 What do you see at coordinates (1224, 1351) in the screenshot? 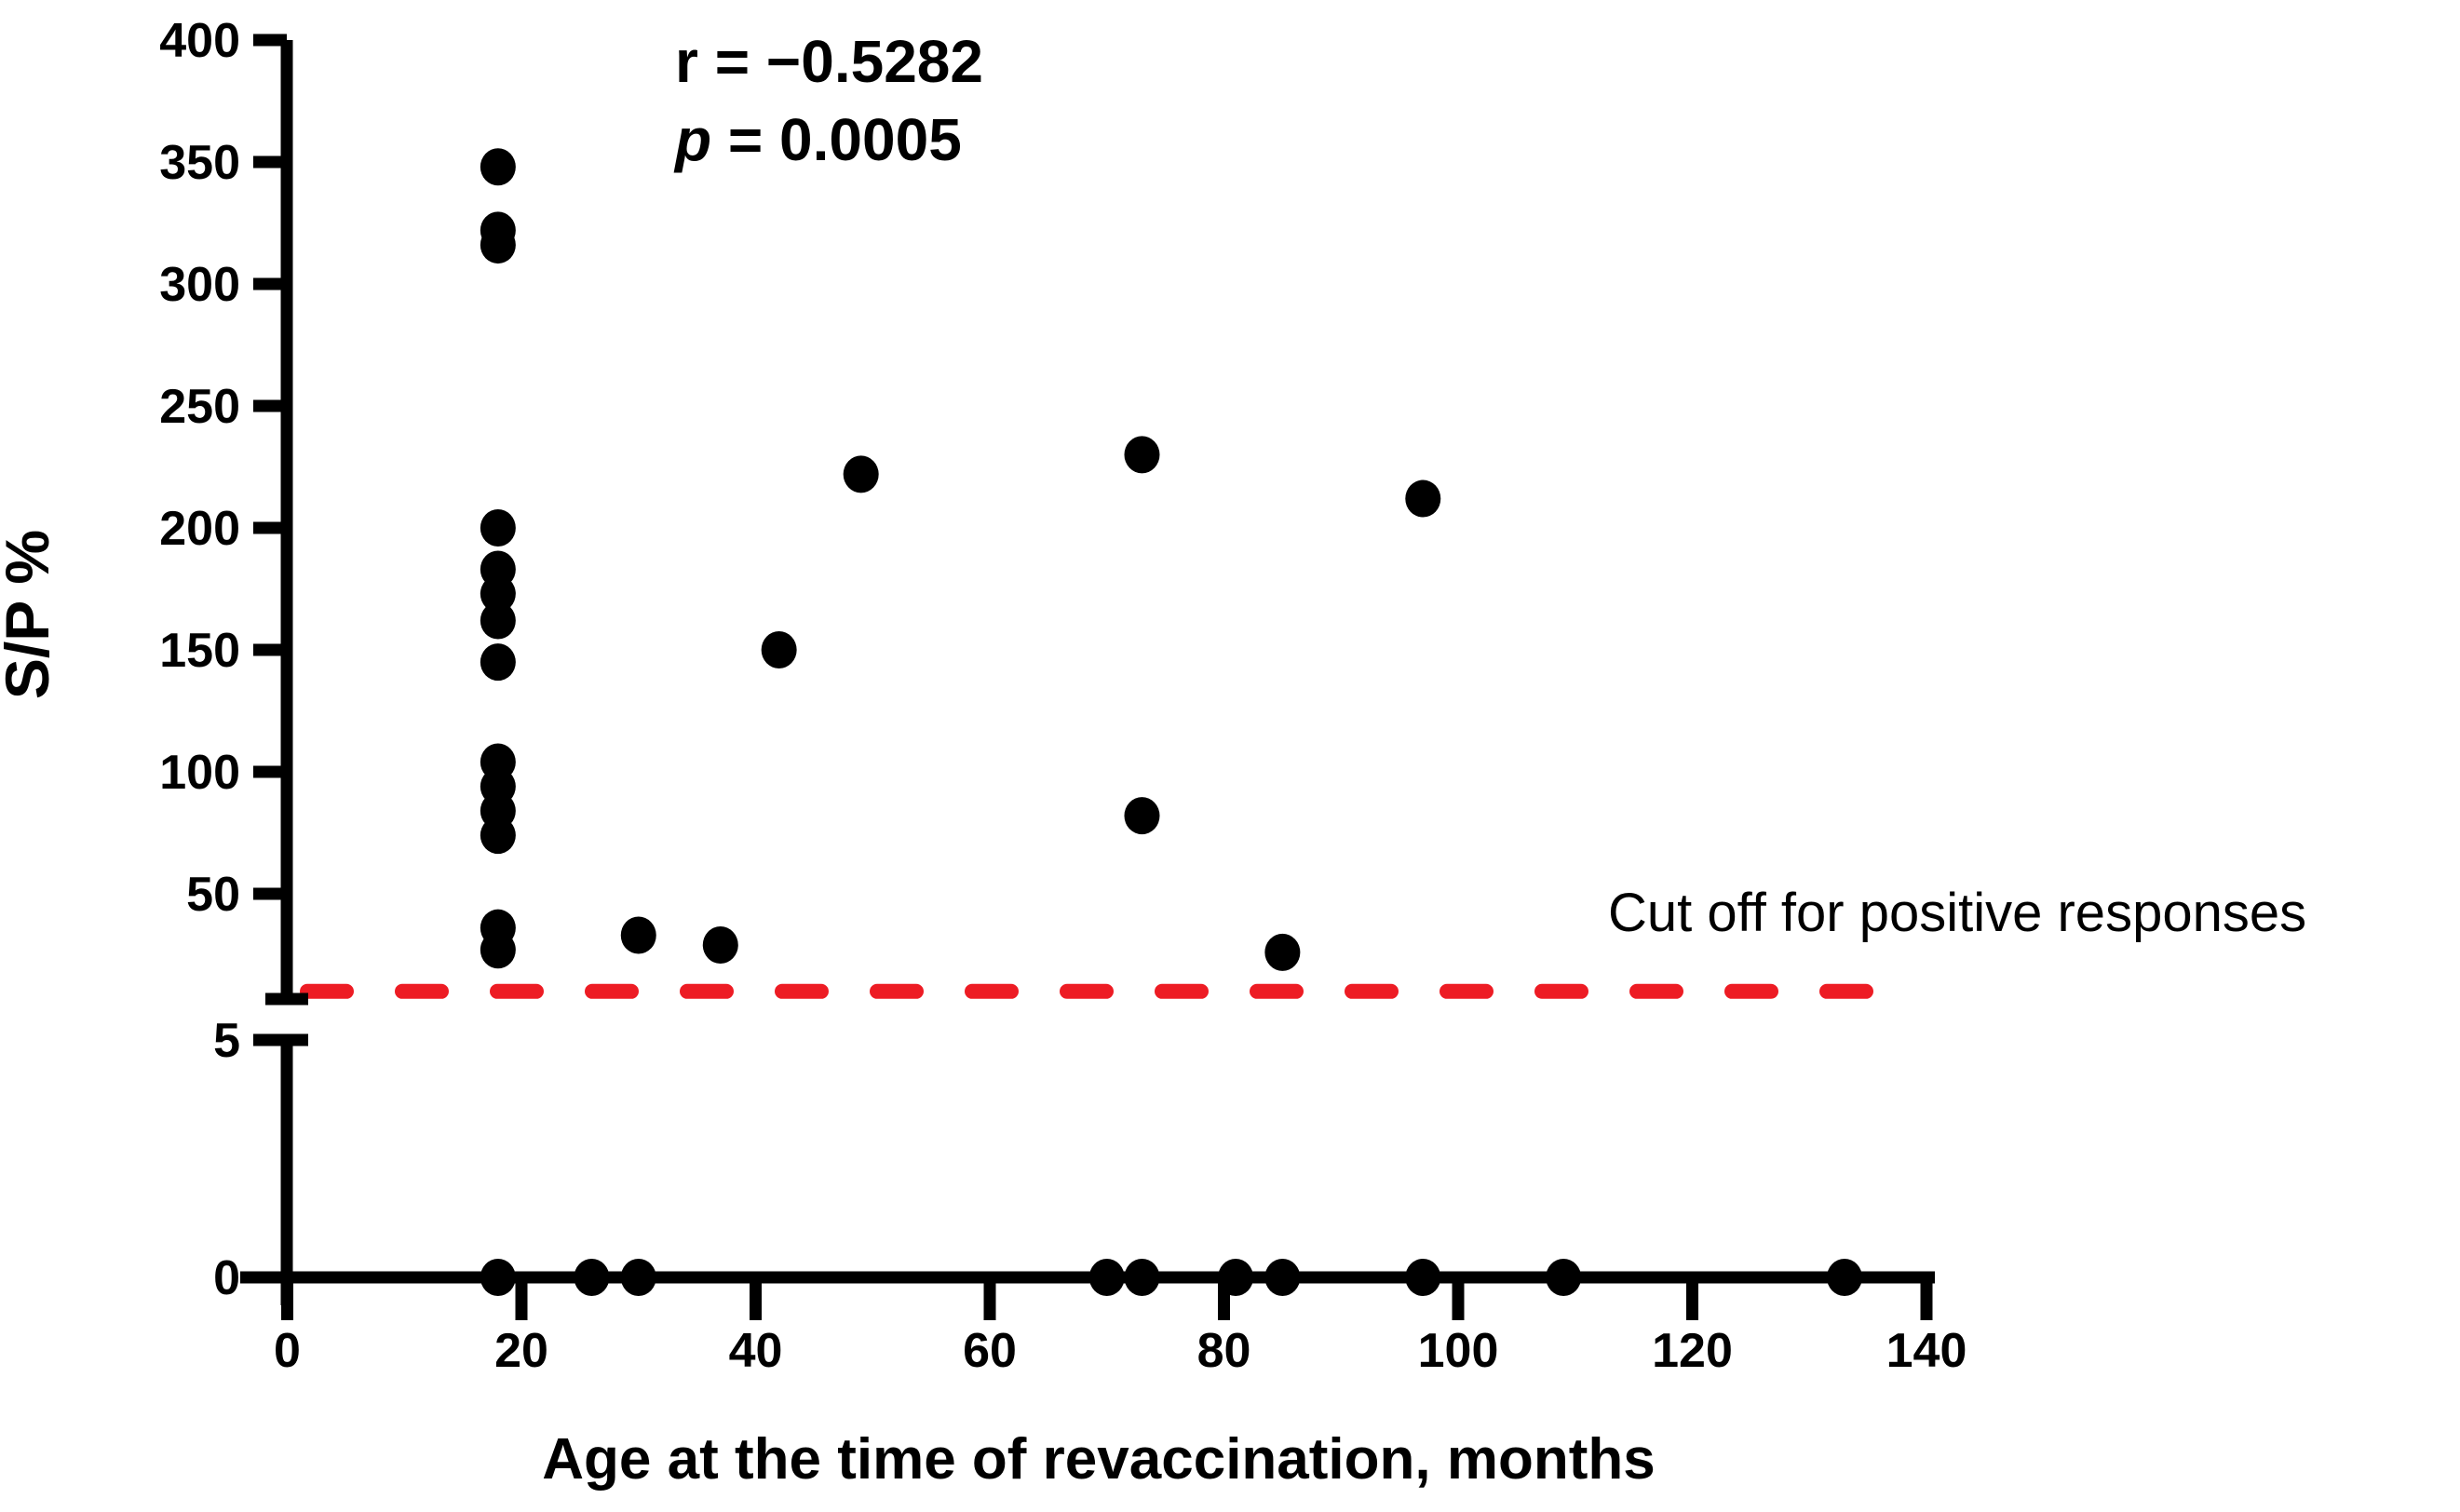
I see `x-tick-label: 80` at bounding box center [1224, 1351].